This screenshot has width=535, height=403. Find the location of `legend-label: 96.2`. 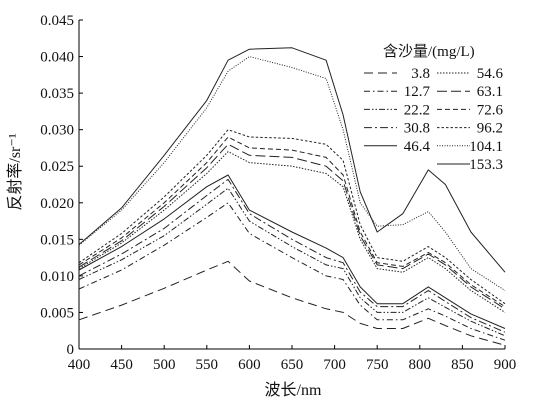

legend-label: 96.2 is located at coordinates (490, 129).